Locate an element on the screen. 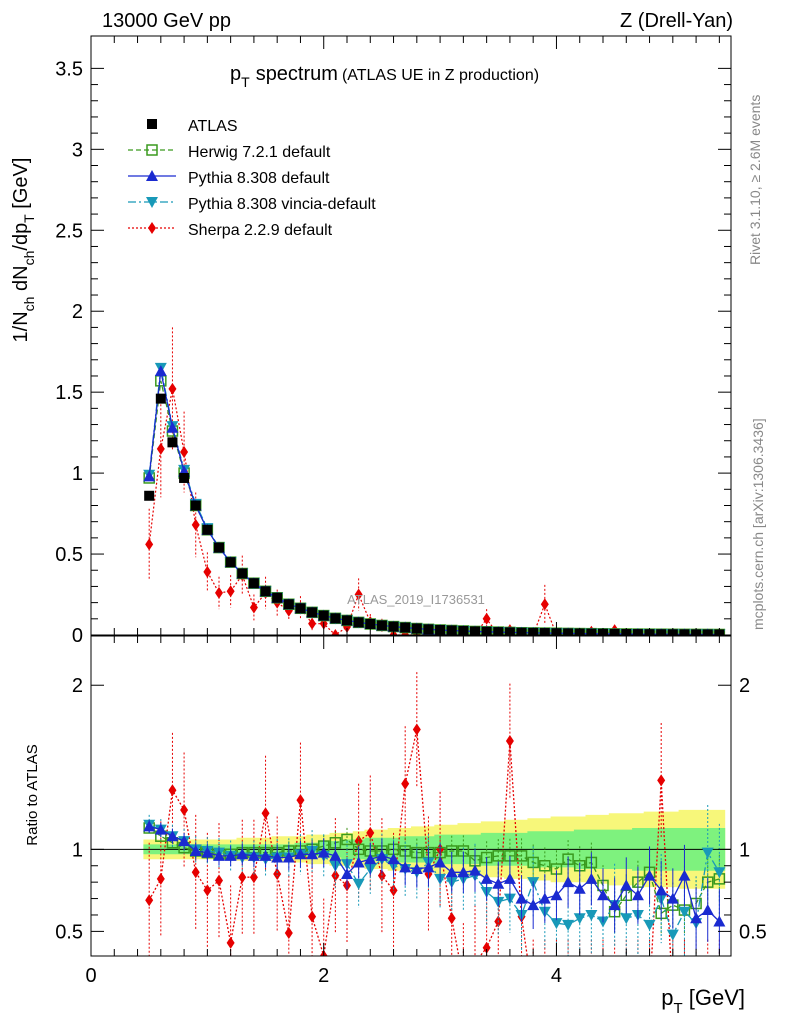  rivet-label: Rivet 3.1.10, ≥ 2.6M events is located at coordinates (755, 180).